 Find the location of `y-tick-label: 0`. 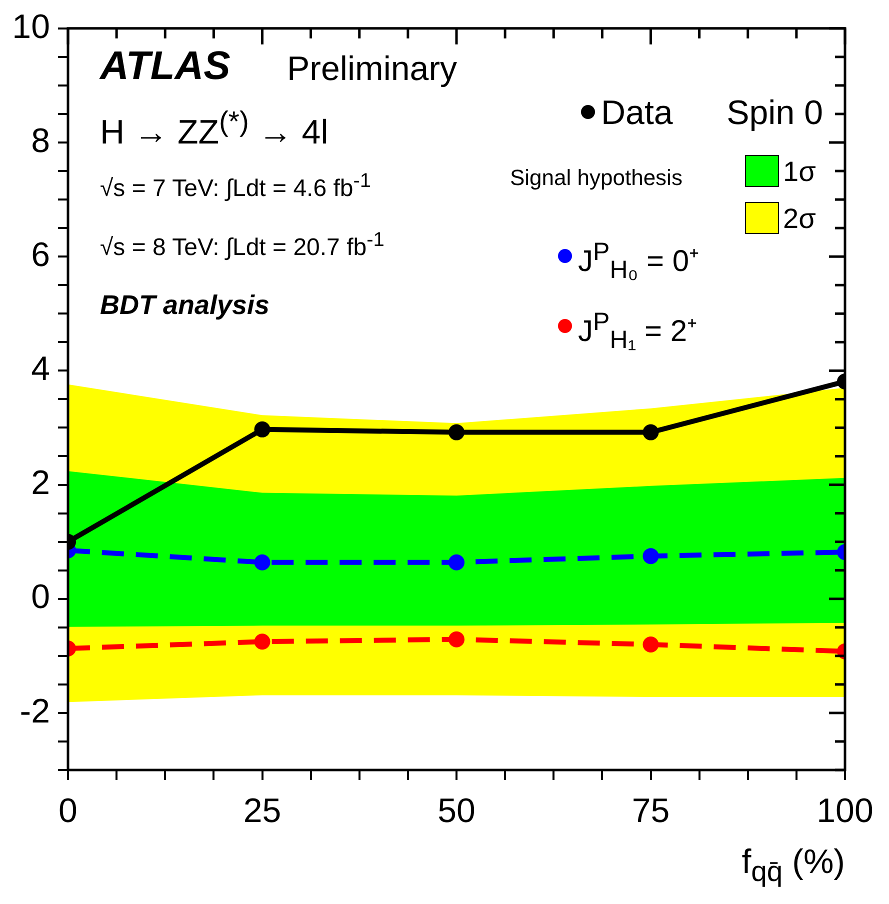

y-tick-label: 0 is located at coordinates (40, 597).